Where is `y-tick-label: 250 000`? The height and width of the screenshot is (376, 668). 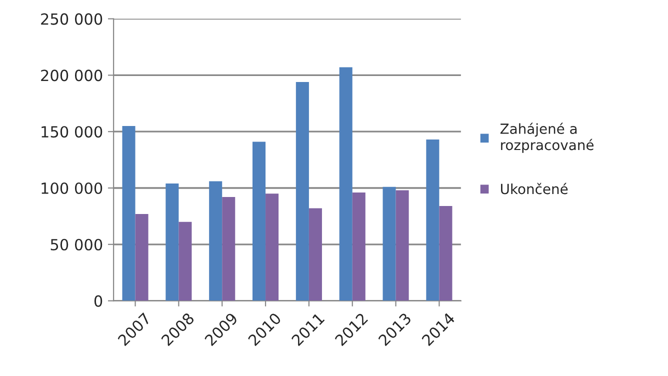
y-tick-label: 250 000 is located at coordinates (71, 19).